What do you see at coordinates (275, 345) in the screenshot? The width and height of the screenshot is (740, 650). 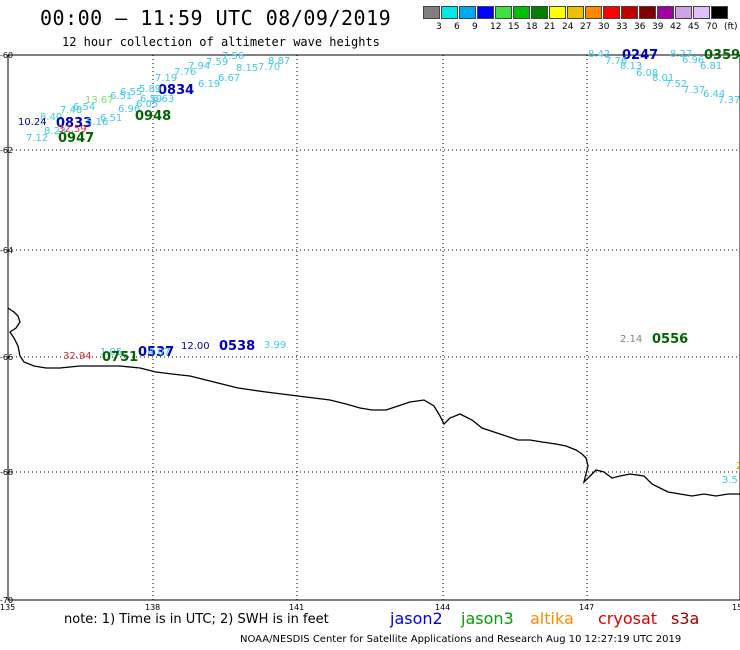 I see `wave-height-label: 3.99` at bounding box center [275, 345].